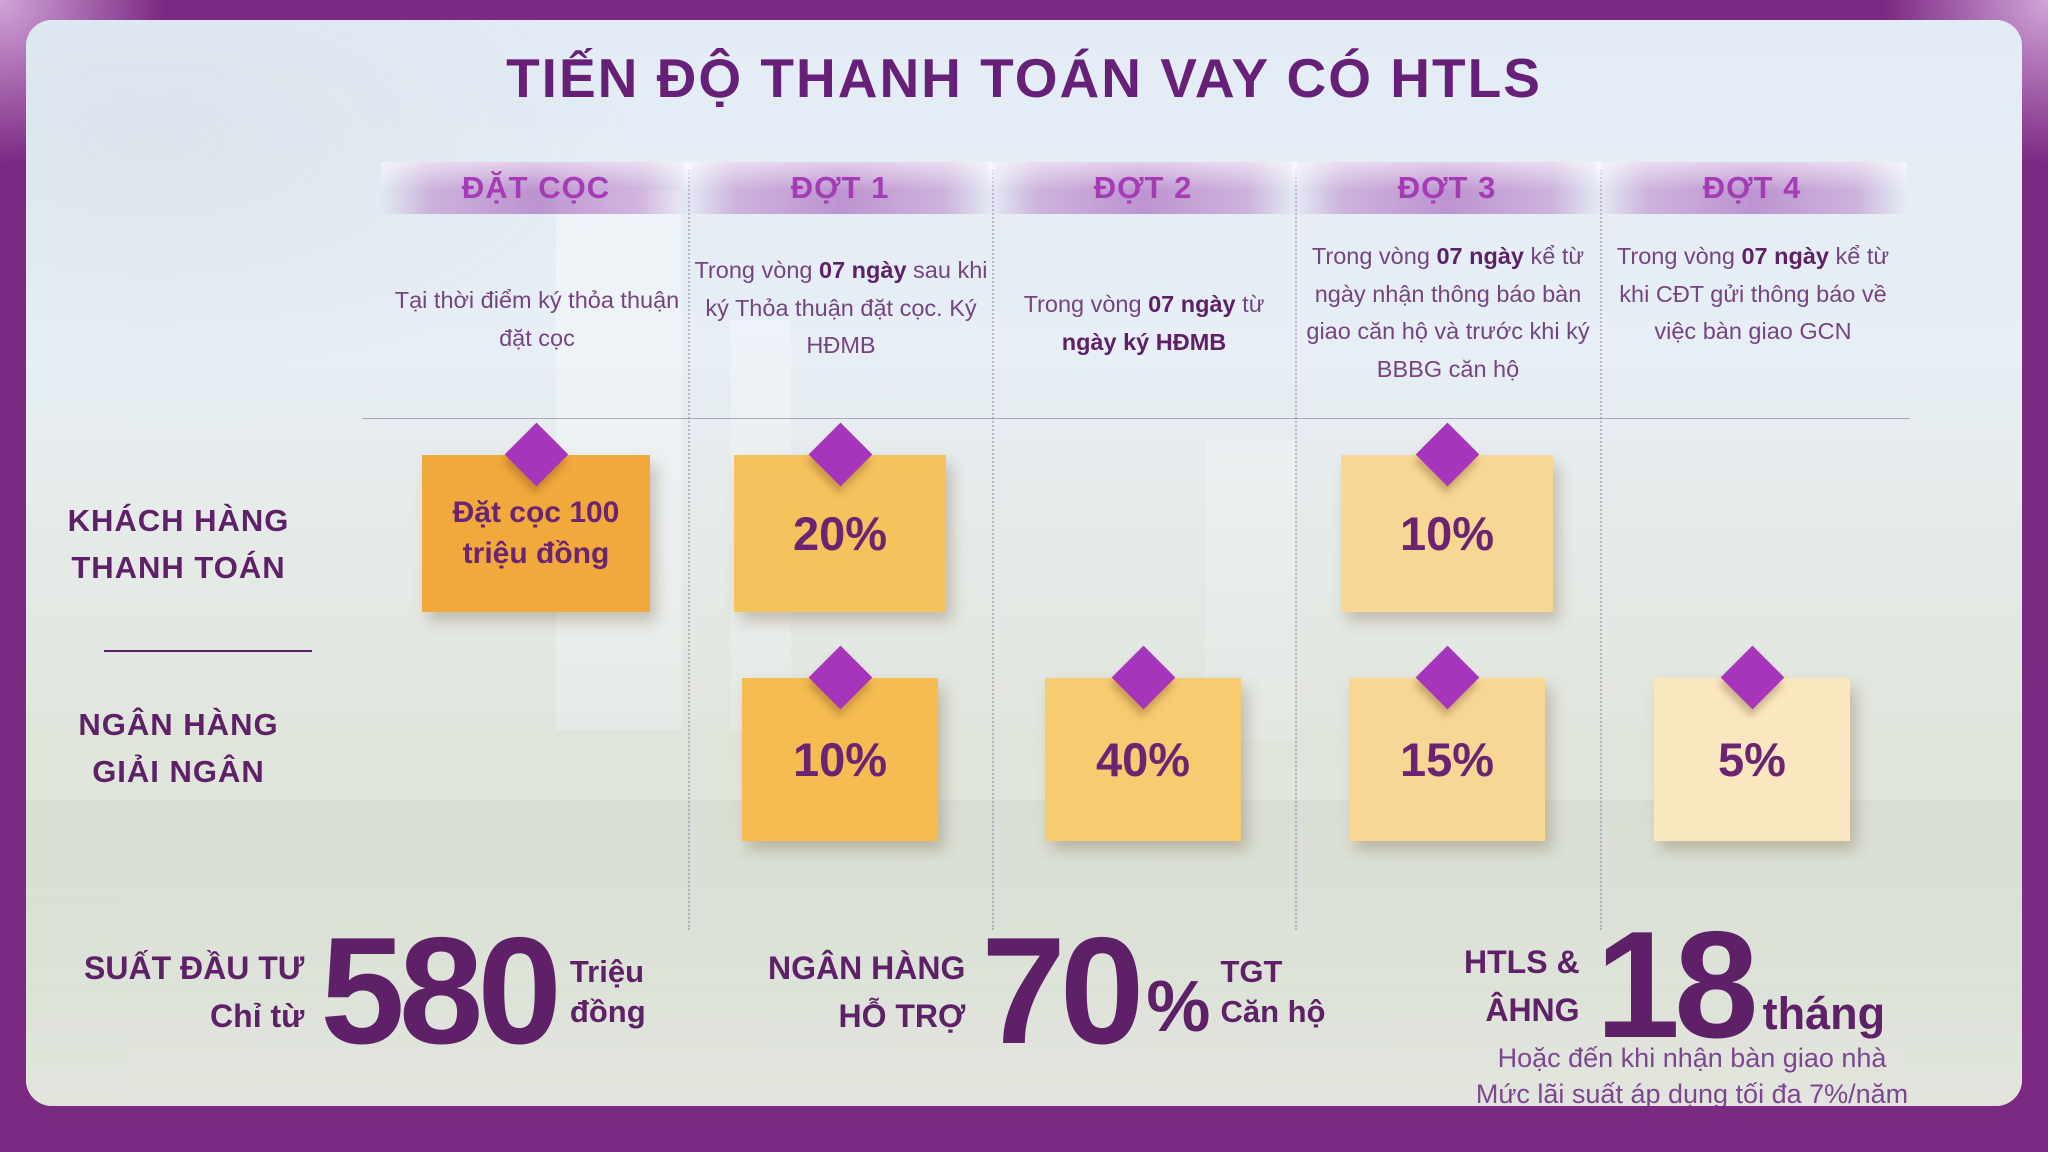 Image resolution: width=2048 pixels, height=1152 pixels. I want to click on percent-sign: %, so click(1178, 1006).